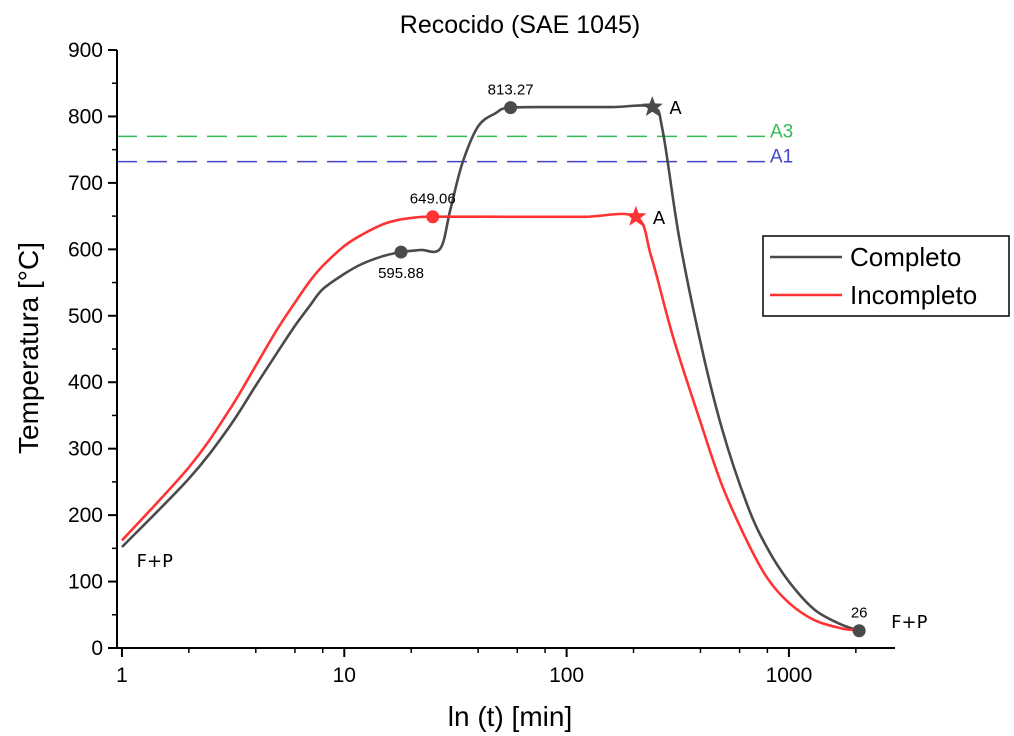 This screenshot has width=1014, height=736. I want to click on legend: Completo Incompleto, so click(886, 276).